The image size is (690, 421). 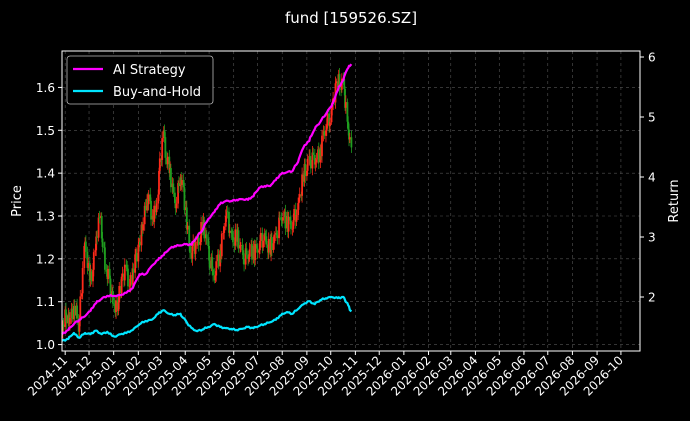 What do you see at coordinates (45, 302) in the screenshot?
I see `y-left-tick-label: 1.1` at bounding box center [45, 302].